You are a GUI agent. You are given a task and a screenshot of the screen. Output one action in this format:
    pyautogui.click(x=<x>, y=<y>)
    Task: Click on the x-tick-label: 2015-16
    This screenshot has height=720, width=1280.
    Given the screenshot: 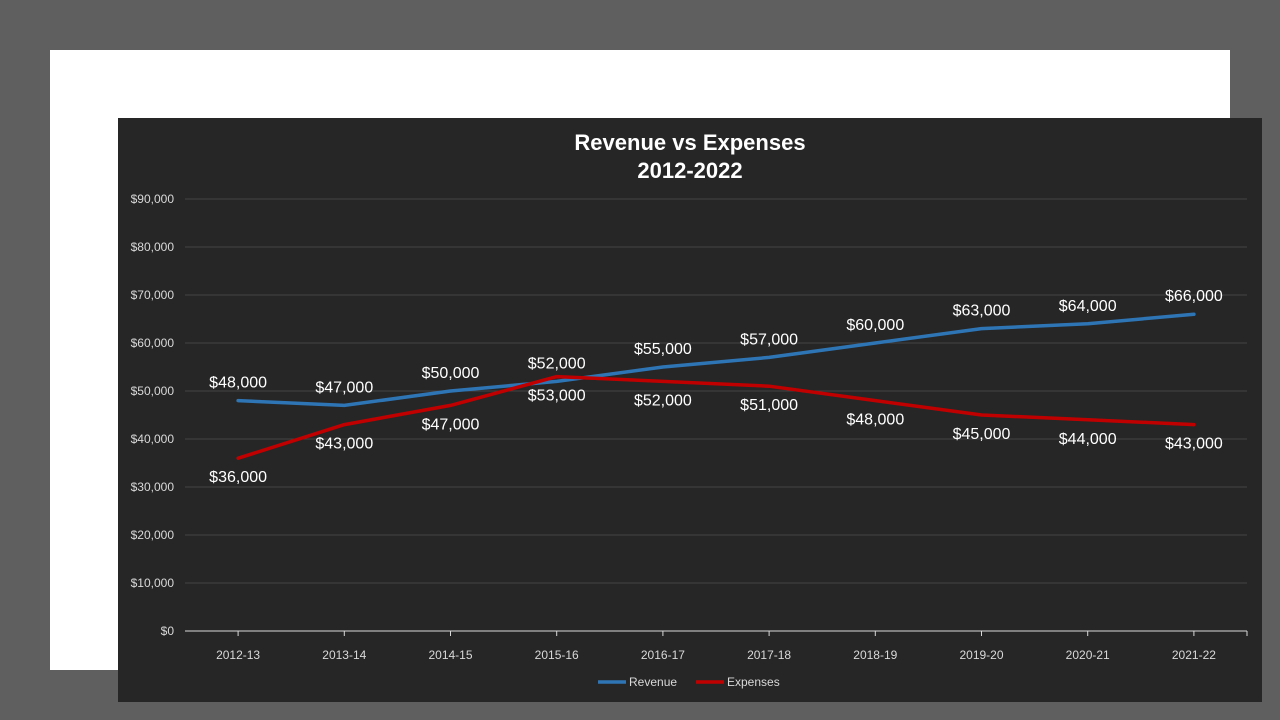 What is the action you would take?
    pyautogui.click(x=557, y=655)
    